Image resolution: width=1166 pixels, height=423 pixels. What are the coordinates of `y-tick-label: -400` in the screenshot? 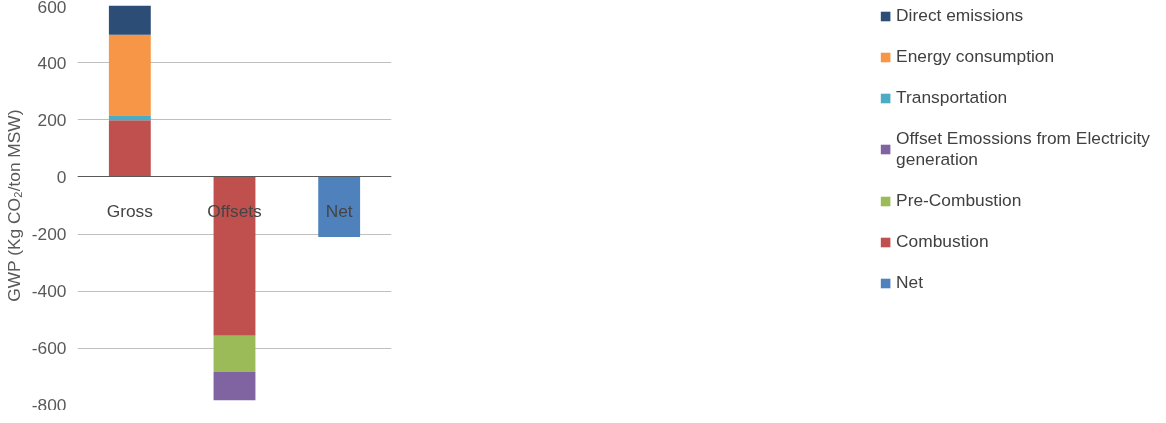 It's located at (49, 291).